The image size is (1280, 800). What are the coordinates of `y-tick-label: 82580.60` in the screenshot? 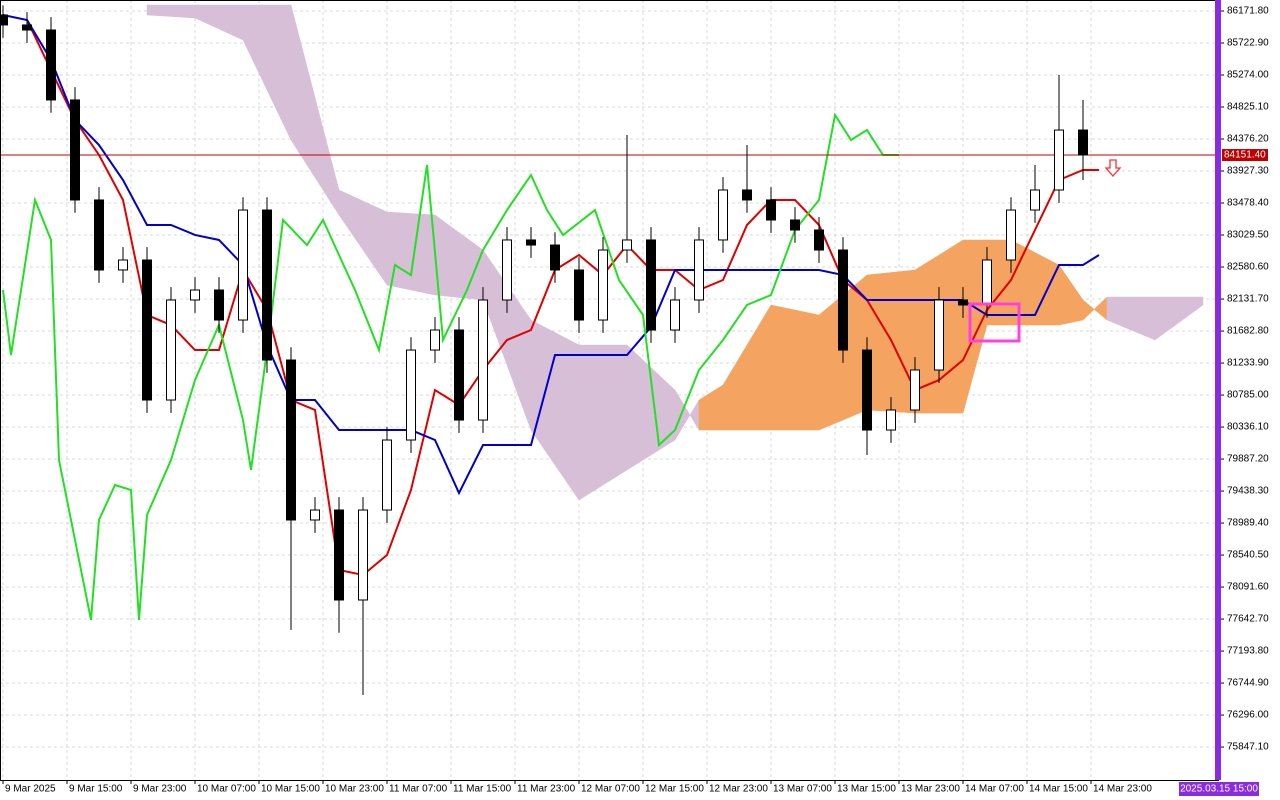 It's located at (1248, 267).